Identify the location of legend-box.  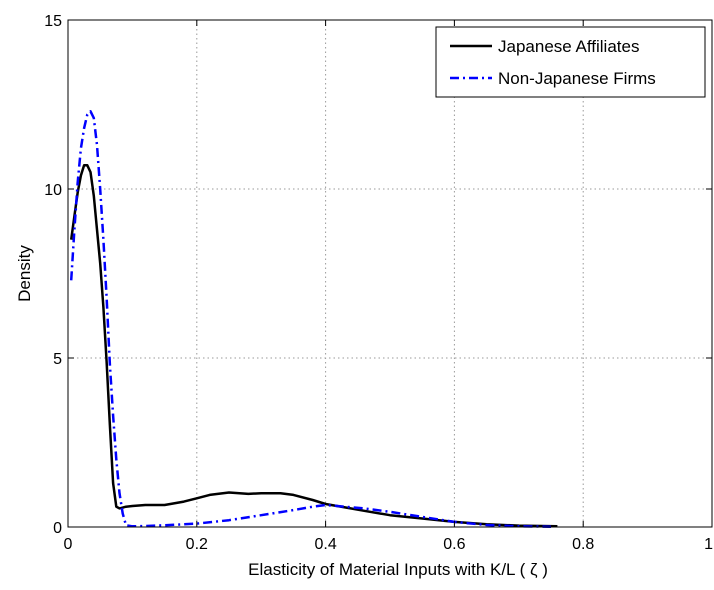
(570, 62).